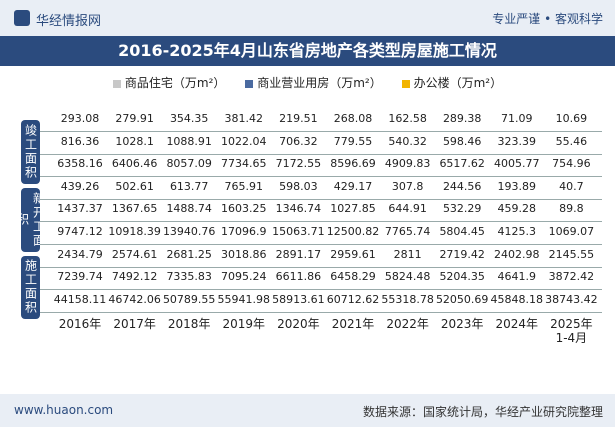 Image resolution: width=615 pixels, height=427 pixels. I want to click on cell-g2-r1-c0: 7239.74, so click(80, 277).